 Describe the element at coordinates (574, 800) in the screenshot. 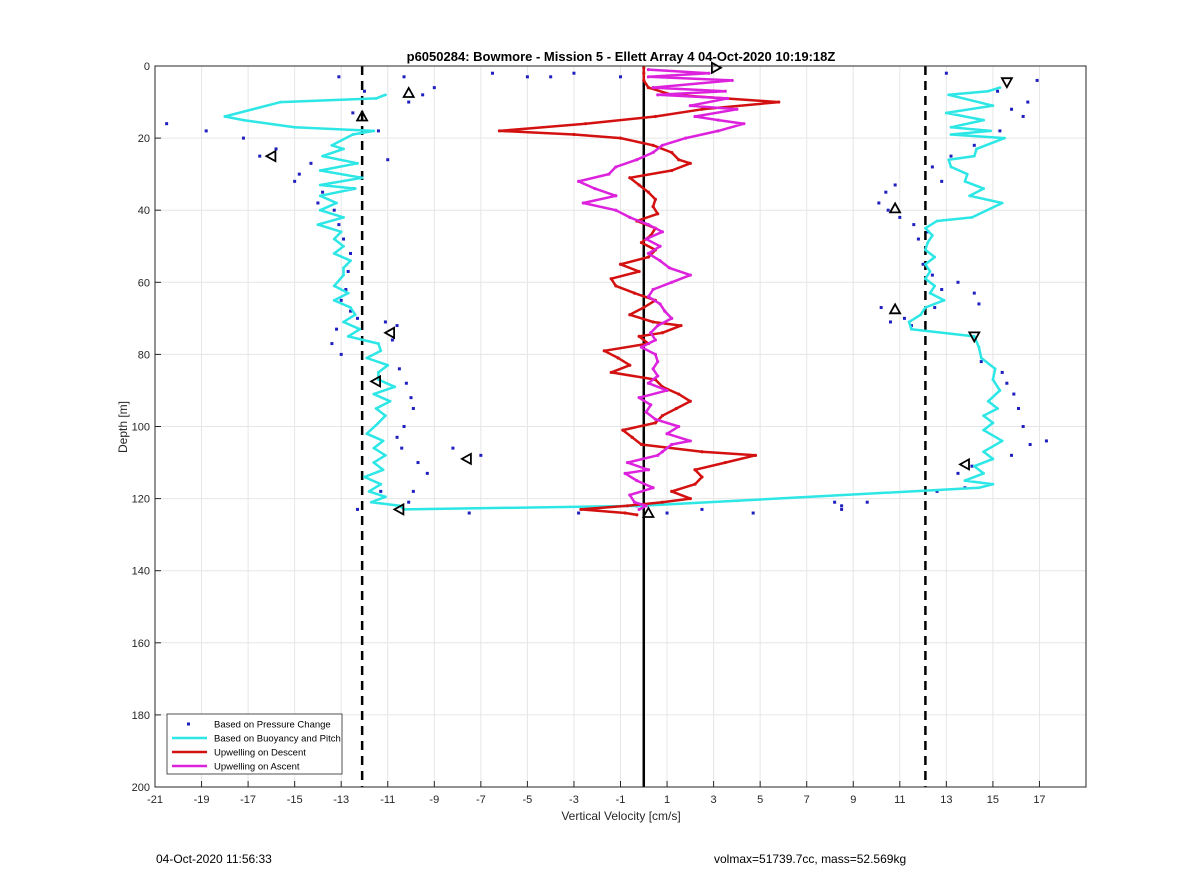

I see `x-tick-label: -3` at that location.